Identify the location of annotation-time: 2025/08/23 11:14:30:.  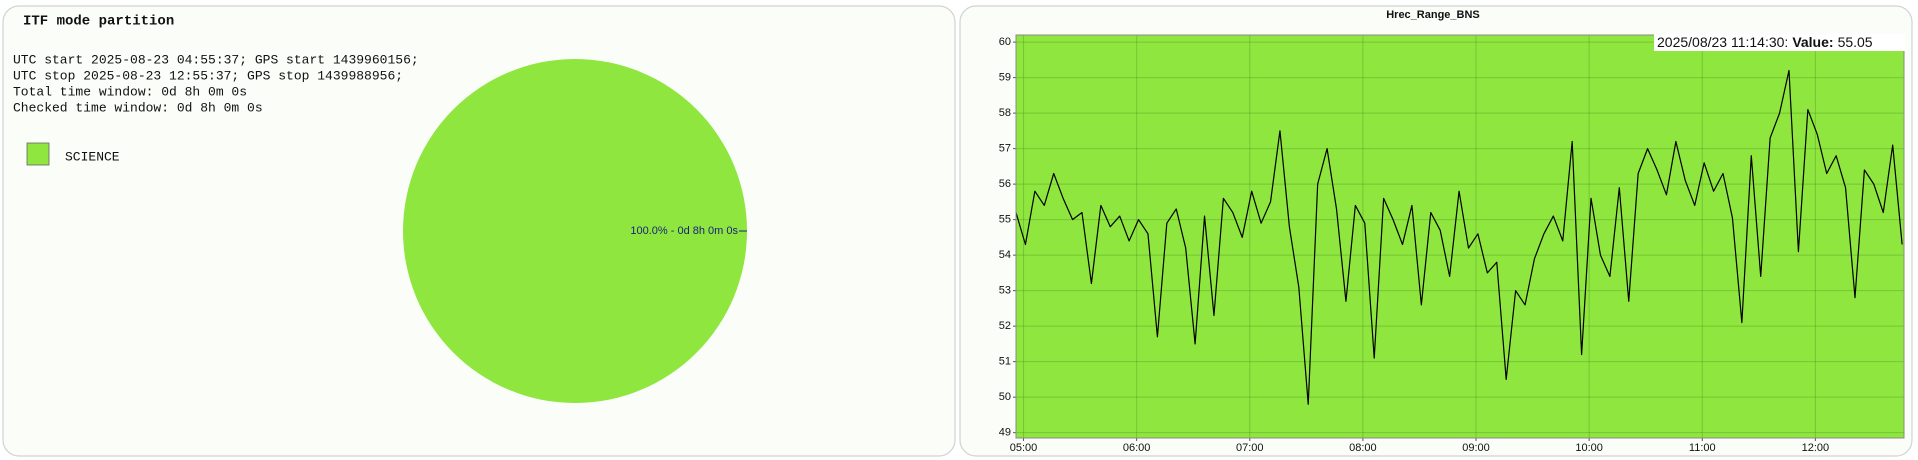
(1722, 42).